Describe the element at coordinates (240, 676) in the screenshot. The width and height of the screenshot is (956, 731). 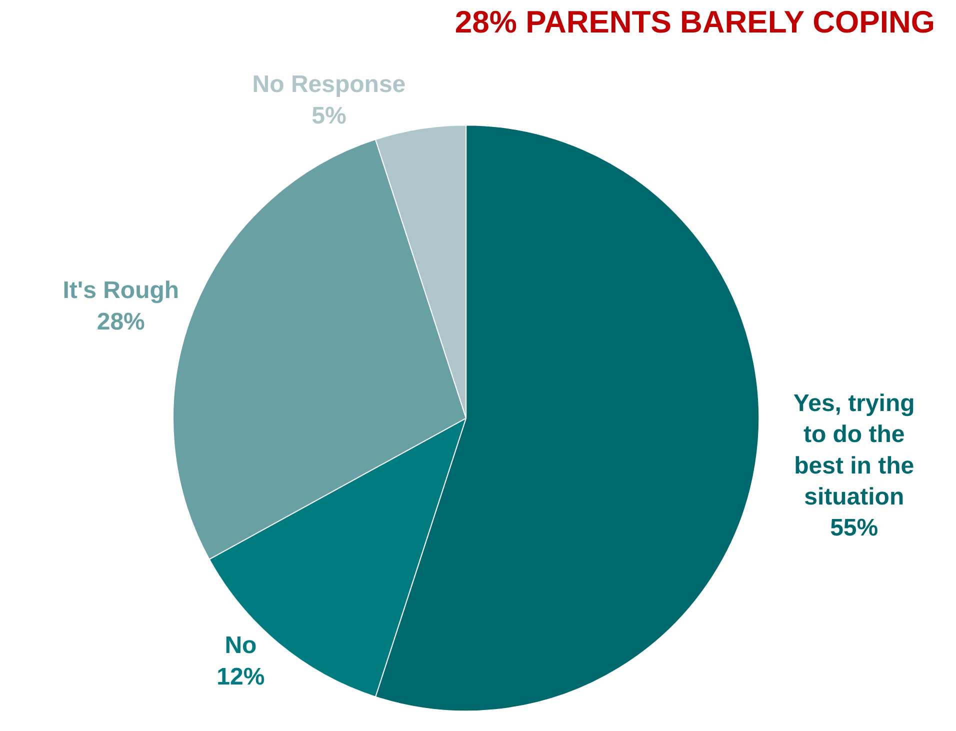
I see `data-label: 12%` at that location.